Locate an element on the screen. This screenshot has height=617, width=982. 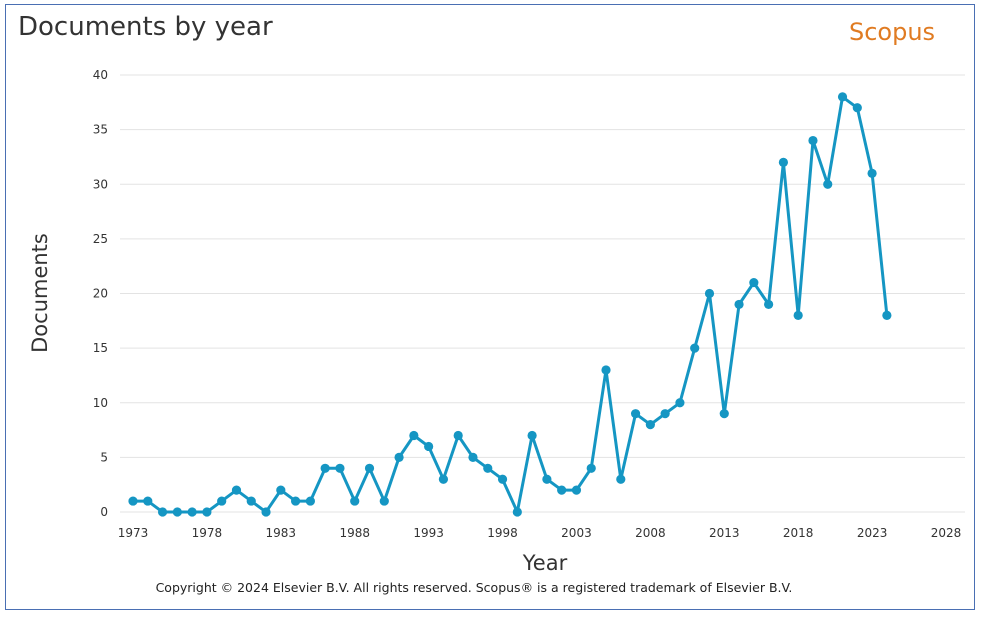
data-point-2005 is located at coordinates (606, 370).